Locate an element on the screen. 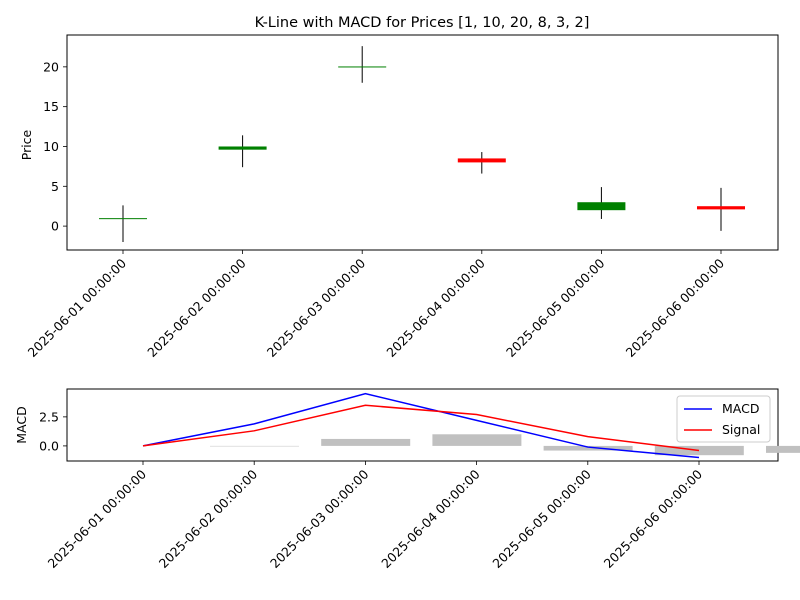 The image size is (800, 600). price-x-tick-label: 2025-06-04 00:00:00 is located at coordinates (435, 307).